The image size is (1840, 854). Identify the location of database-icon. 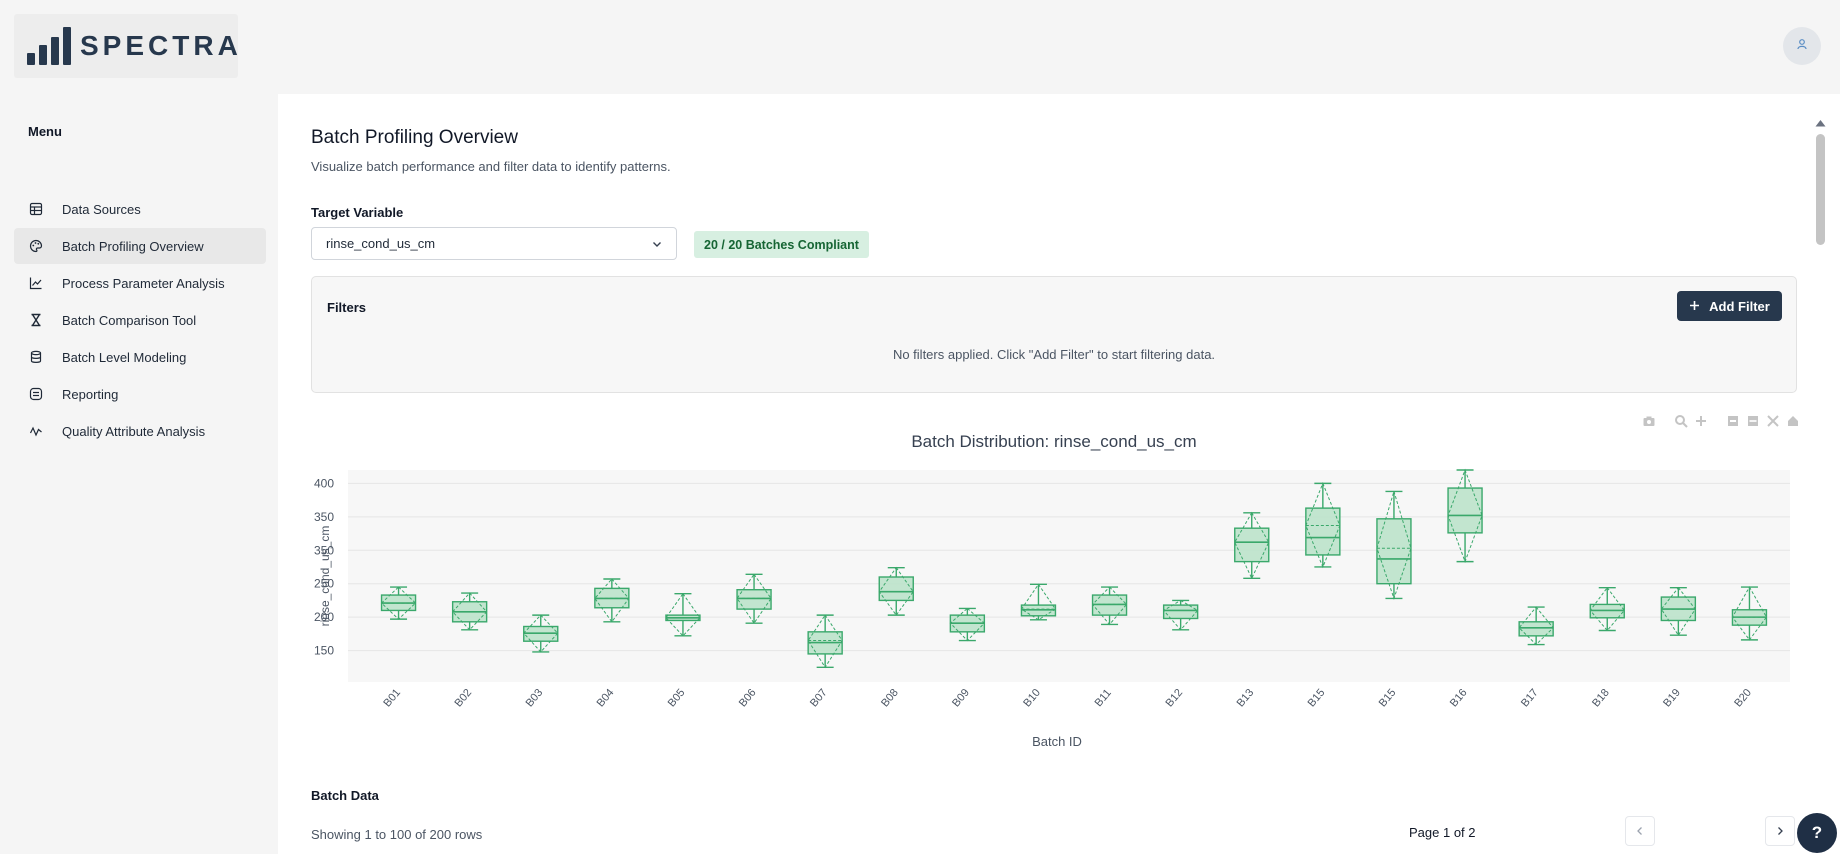
(36, 357).